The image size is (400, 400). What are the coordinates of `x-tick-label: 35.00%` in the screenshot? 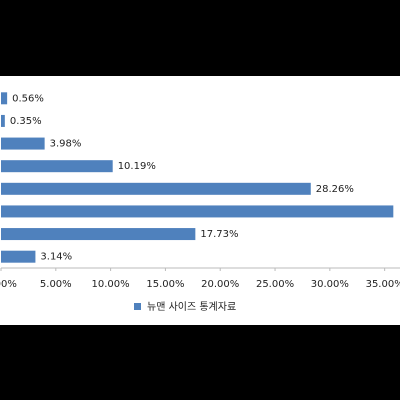 It's located at (383, 284).